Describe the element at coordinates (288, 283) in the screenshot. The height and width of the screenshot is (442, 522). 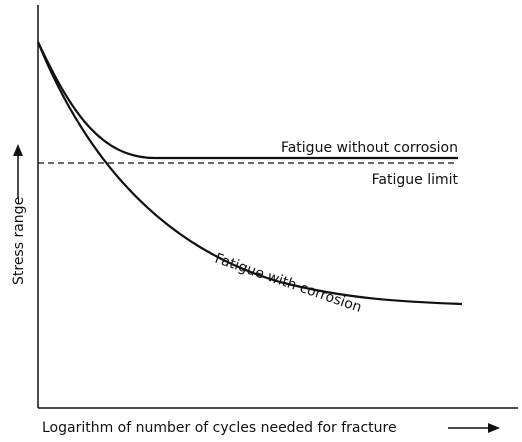
I see `curve-label: Fatigue with corrosion` at that location.